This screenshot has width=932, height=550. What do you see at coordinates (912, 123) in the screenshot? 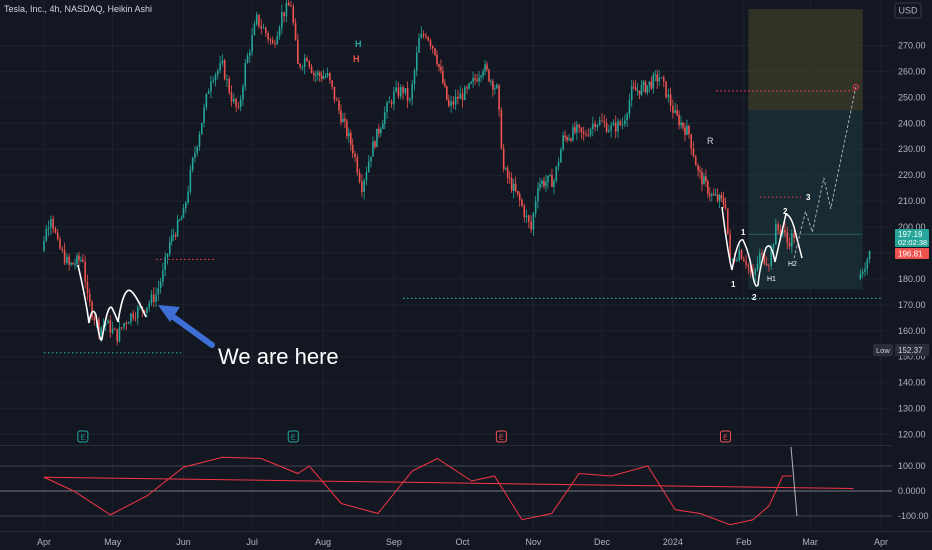
I see `y-tick-label: 240.00` at bounding box center [912, 123].